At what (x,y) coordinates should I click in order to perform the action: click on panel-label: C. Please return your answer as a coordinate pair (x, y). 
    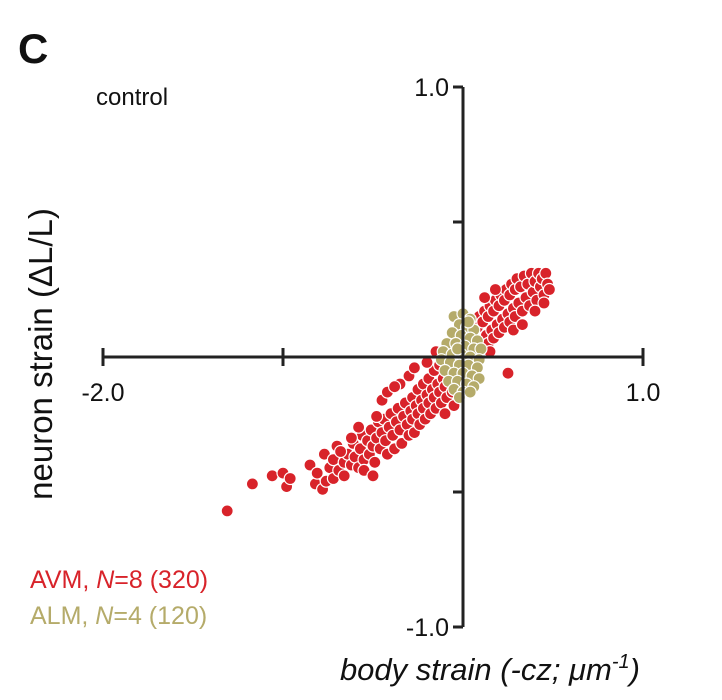
    Looking at the image, I should click on (33, 48).